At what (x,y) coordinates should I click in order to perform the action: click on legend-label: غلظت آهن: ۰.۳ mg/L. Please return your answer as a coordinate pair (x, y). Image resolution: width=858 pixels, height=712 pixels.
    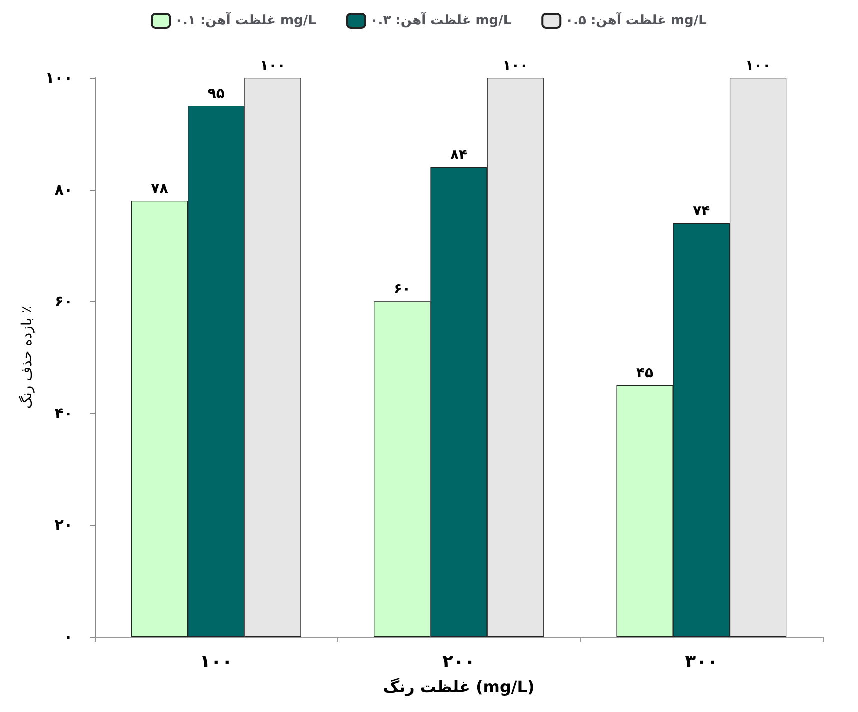
    Looking at the image, I should click on (441, 20).